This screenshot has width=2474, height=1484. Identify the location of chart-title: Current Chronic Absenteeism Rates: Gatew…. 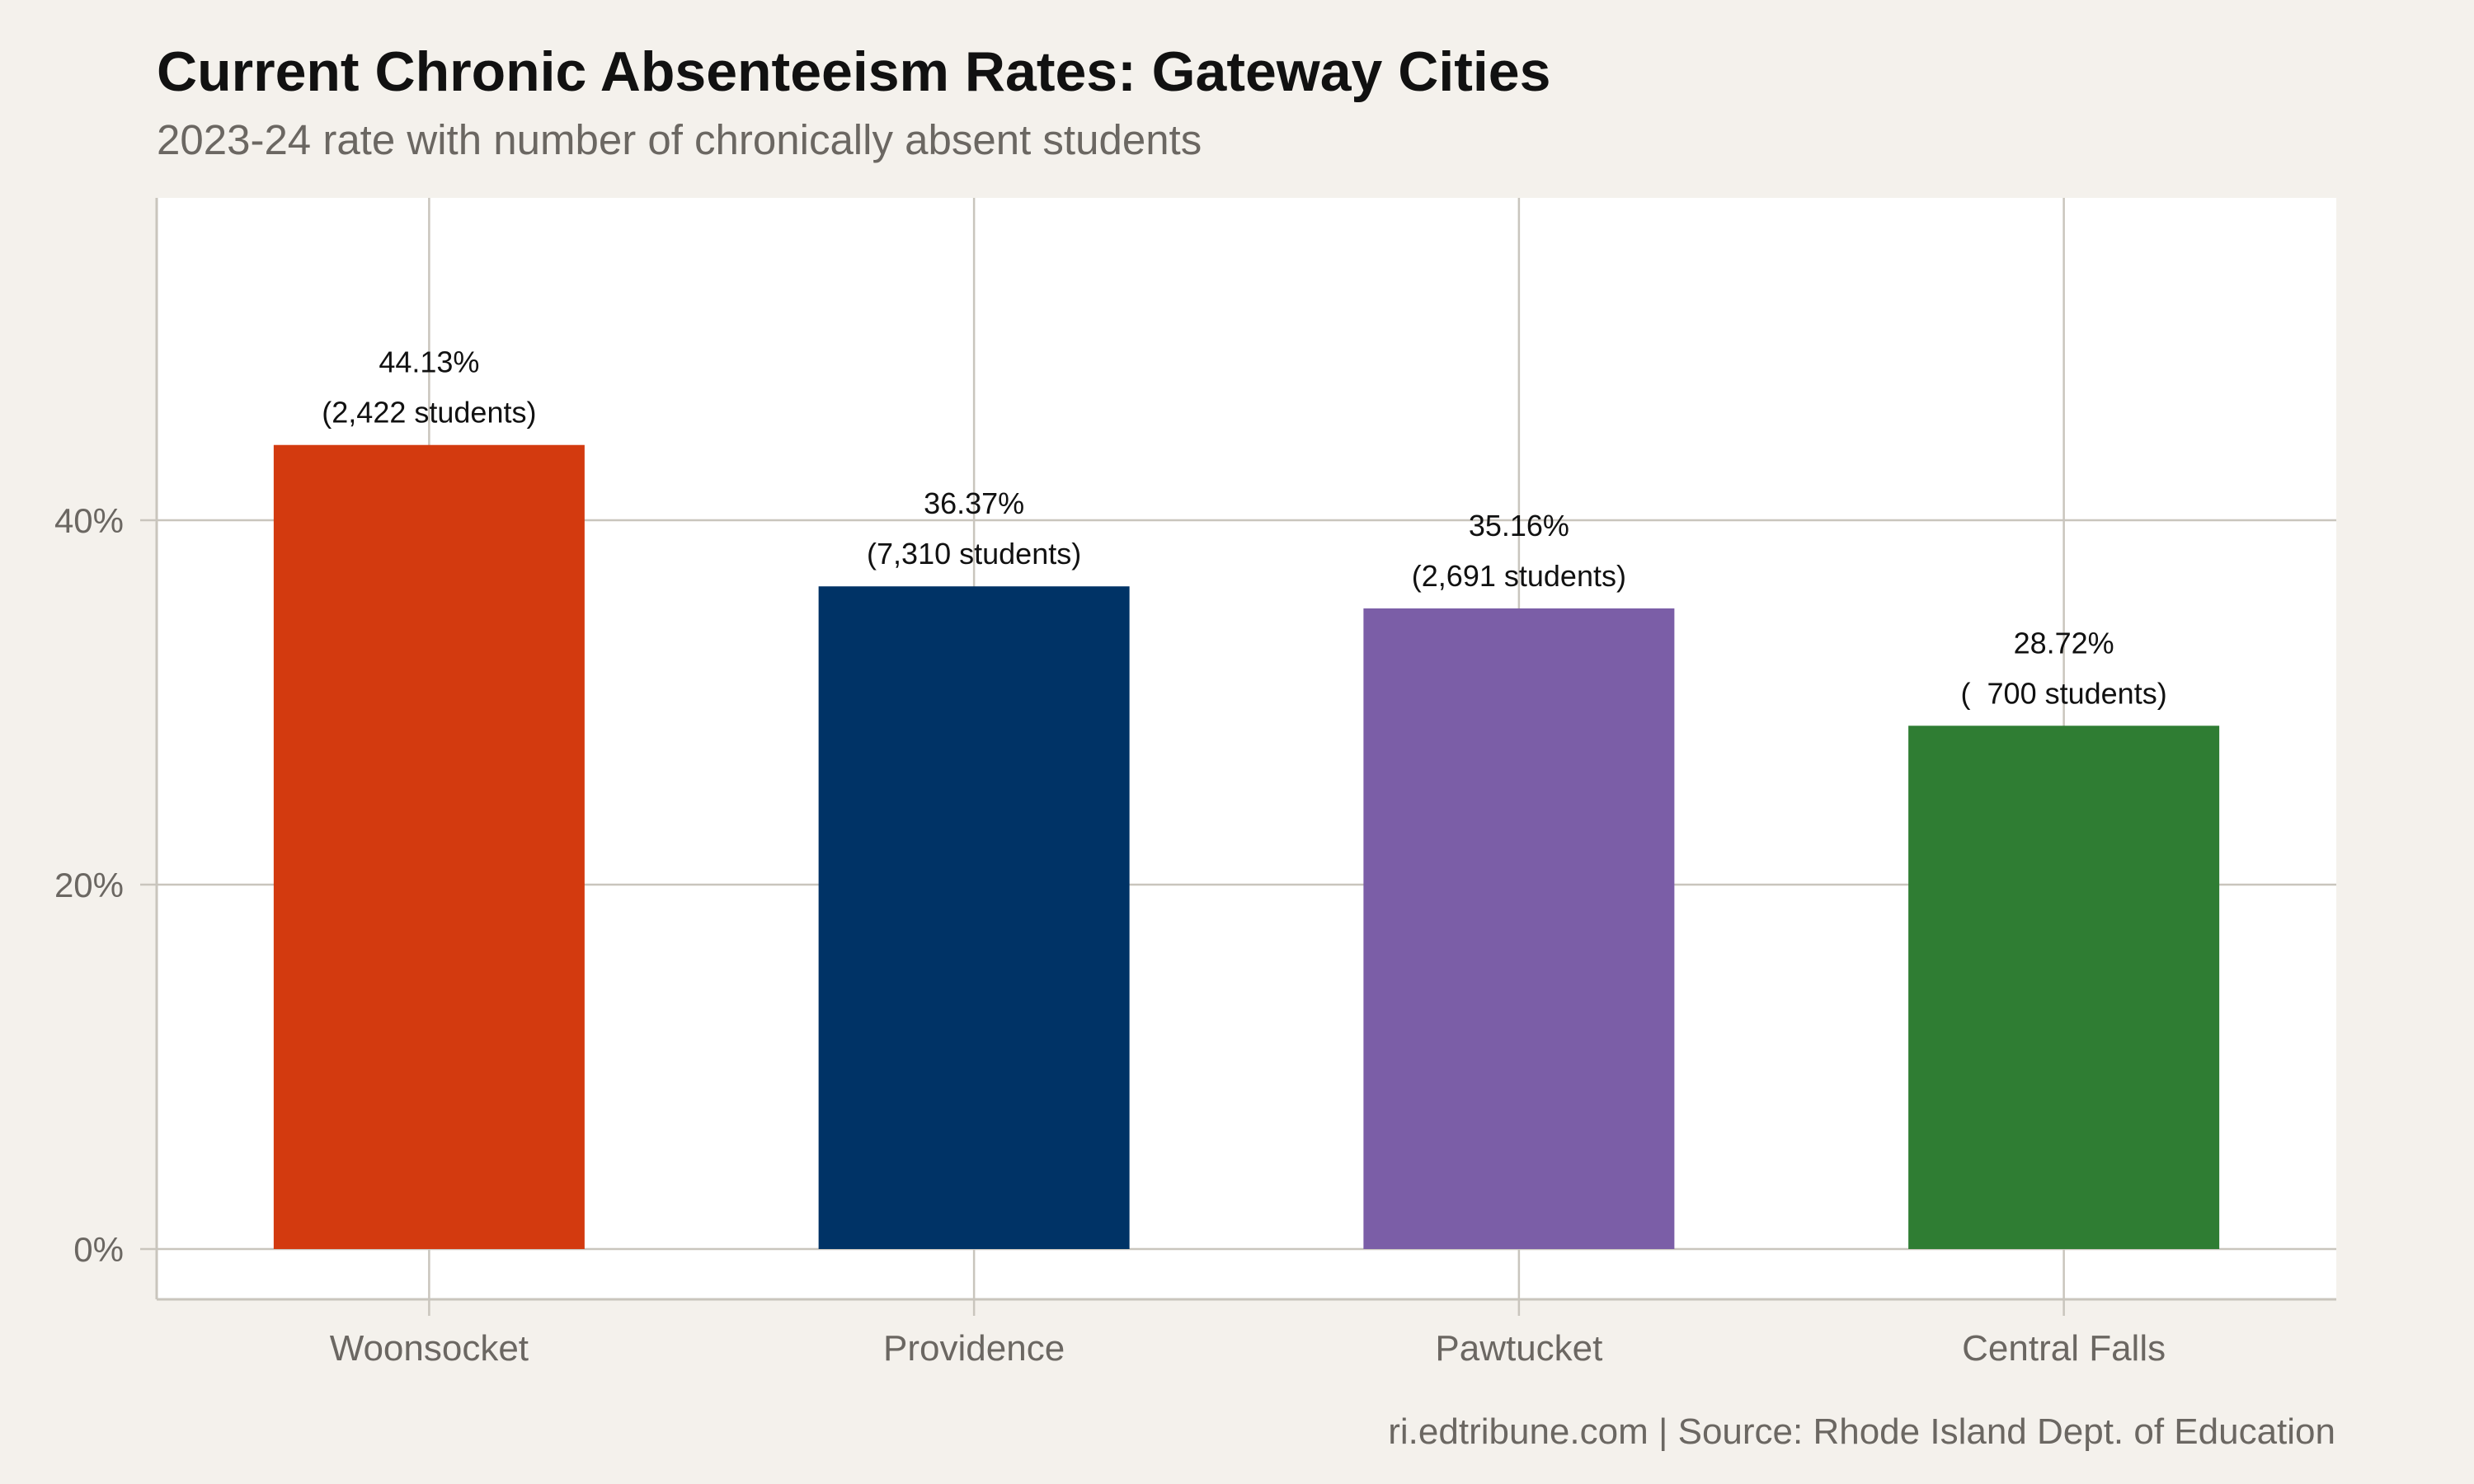
(854, 71).